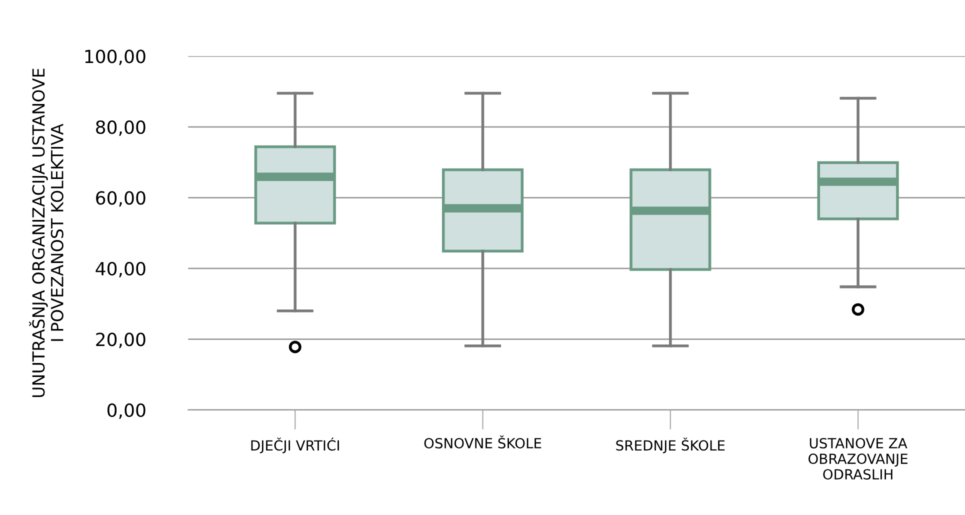 The image size is (965, 515). I want to click on x-tick-label: OSNOVNE ŠKOLE, so click(483, 441).